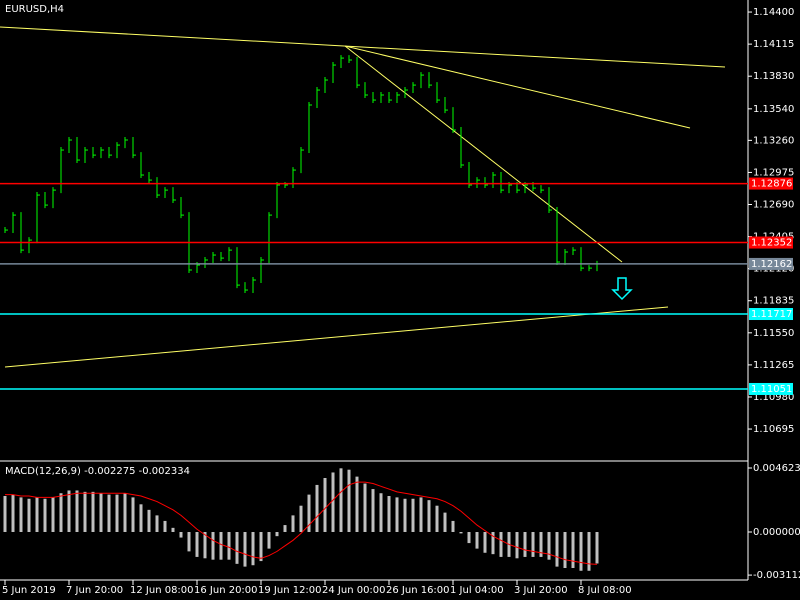 Image resolution: width=800 pixels, height=600 pixels. I want to click on signal-line, so click(301, 523).